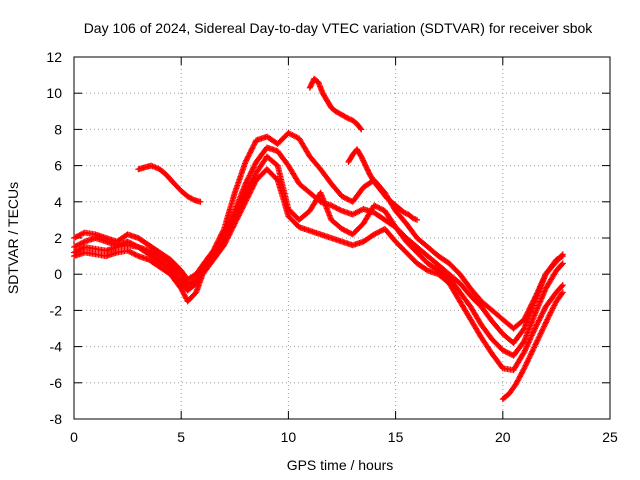 This screenshot has width=640, height=480. I want to click on x-tick-label: 25, so click(610, 437).